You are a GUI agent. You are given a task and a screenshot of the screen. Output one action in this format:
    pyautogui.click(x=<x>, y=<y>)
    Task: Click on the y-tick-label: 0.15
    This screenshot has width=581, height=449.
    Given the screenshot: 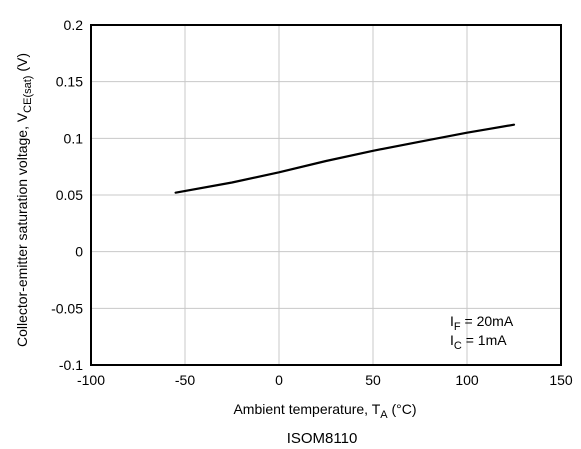 What is the action you would take?
    pyautogui.click(x=69, y=82)
    